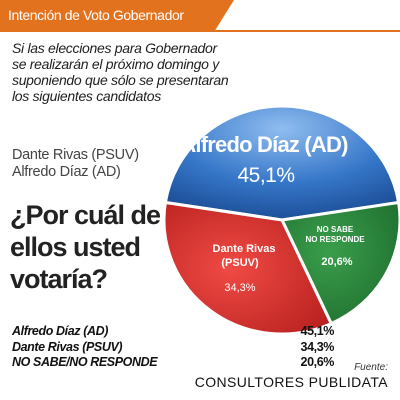 This screenshot has height=400, width=400. Describe the element at coordinates (291, 382) in the screenshot. I see `source-name: CONSULTORES PUBLIDATA` at that location.